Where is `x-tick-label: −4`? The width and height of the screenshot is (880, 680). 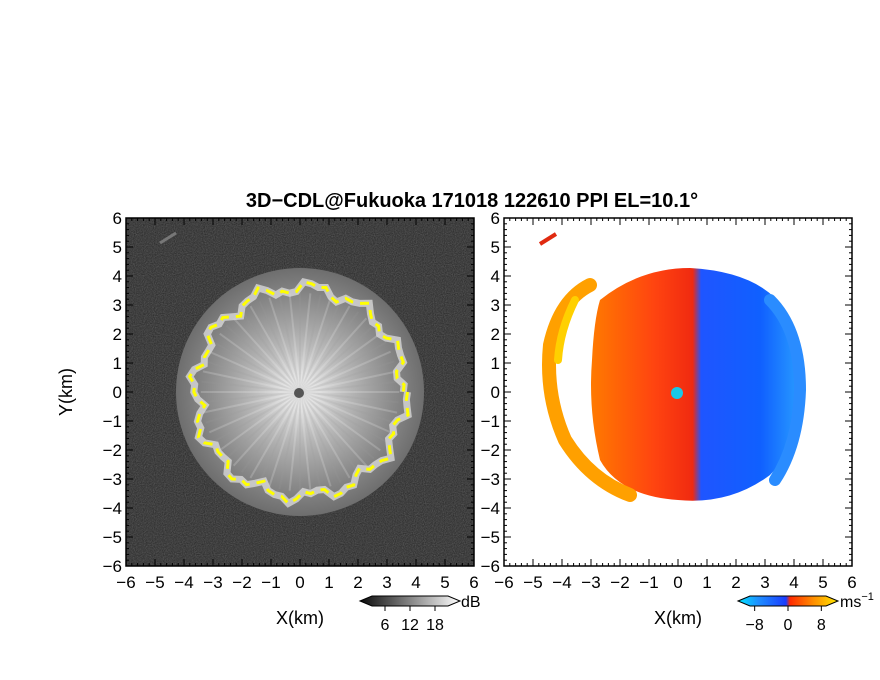
x-tick-label: −4 is located at coordinates (561, 582).